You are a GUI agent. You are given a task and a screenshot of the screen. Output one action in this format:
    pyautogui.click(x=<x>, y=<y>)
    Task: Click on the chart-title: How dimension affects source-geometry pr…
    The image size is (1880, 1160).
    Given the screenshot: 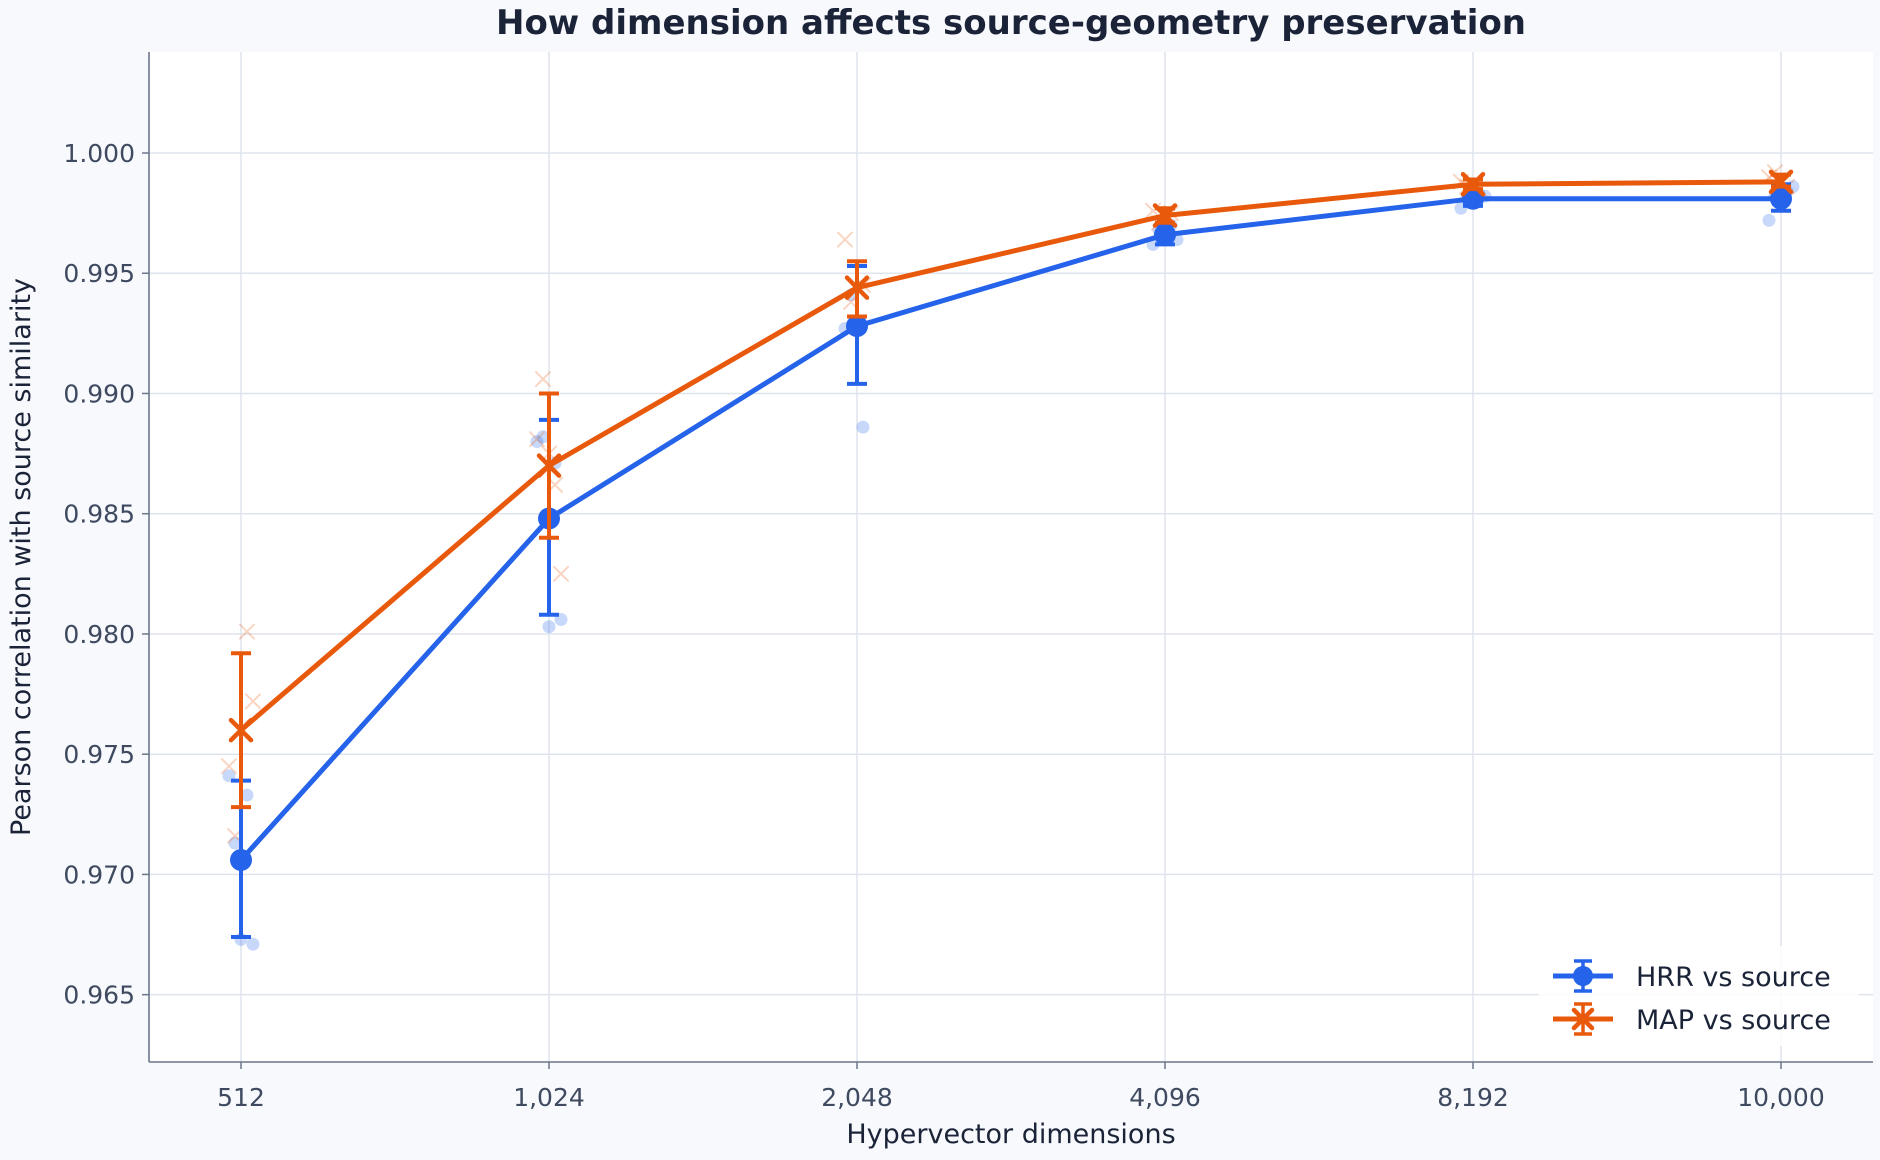 What is the action you would take?
    pyautogui.click(x=1011, y=23)
    